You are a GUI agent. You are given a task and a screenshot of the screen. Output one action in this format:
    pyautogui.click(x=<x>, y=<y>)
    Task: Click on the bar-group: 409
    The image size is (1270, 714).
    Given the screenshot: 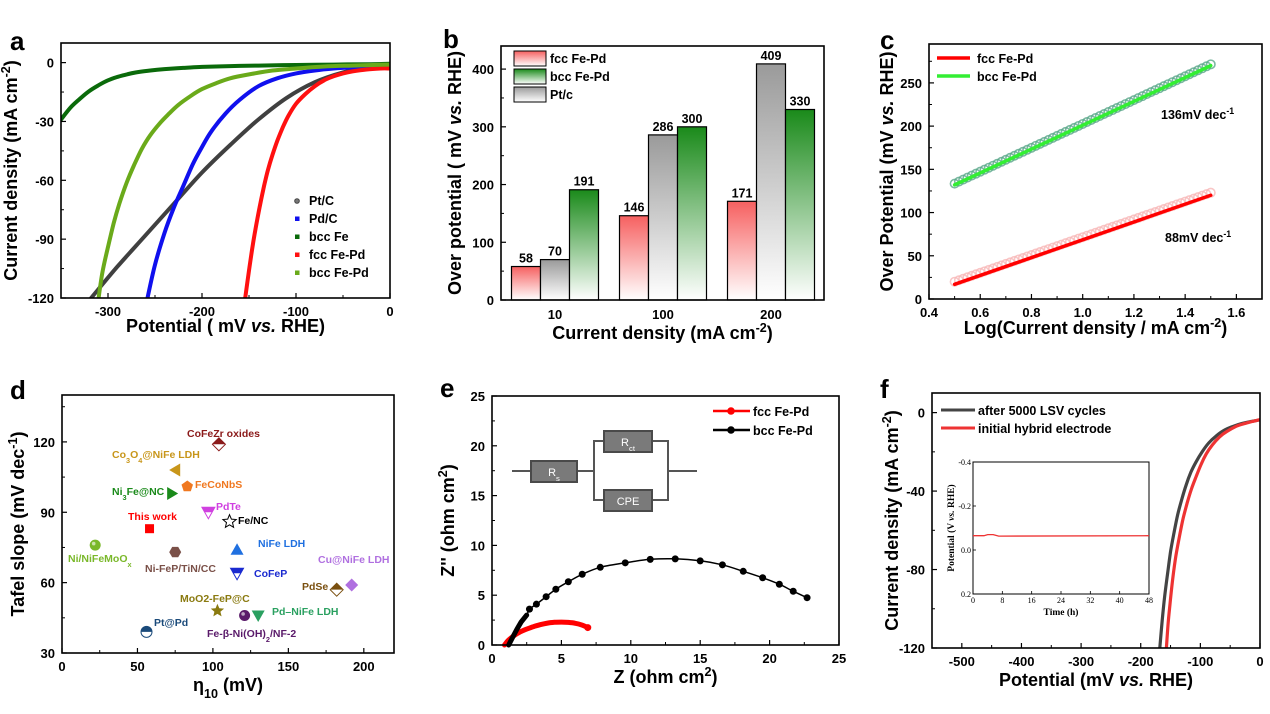 What is the action you would take?
    pyautogui.click(x=771, y=175)
    